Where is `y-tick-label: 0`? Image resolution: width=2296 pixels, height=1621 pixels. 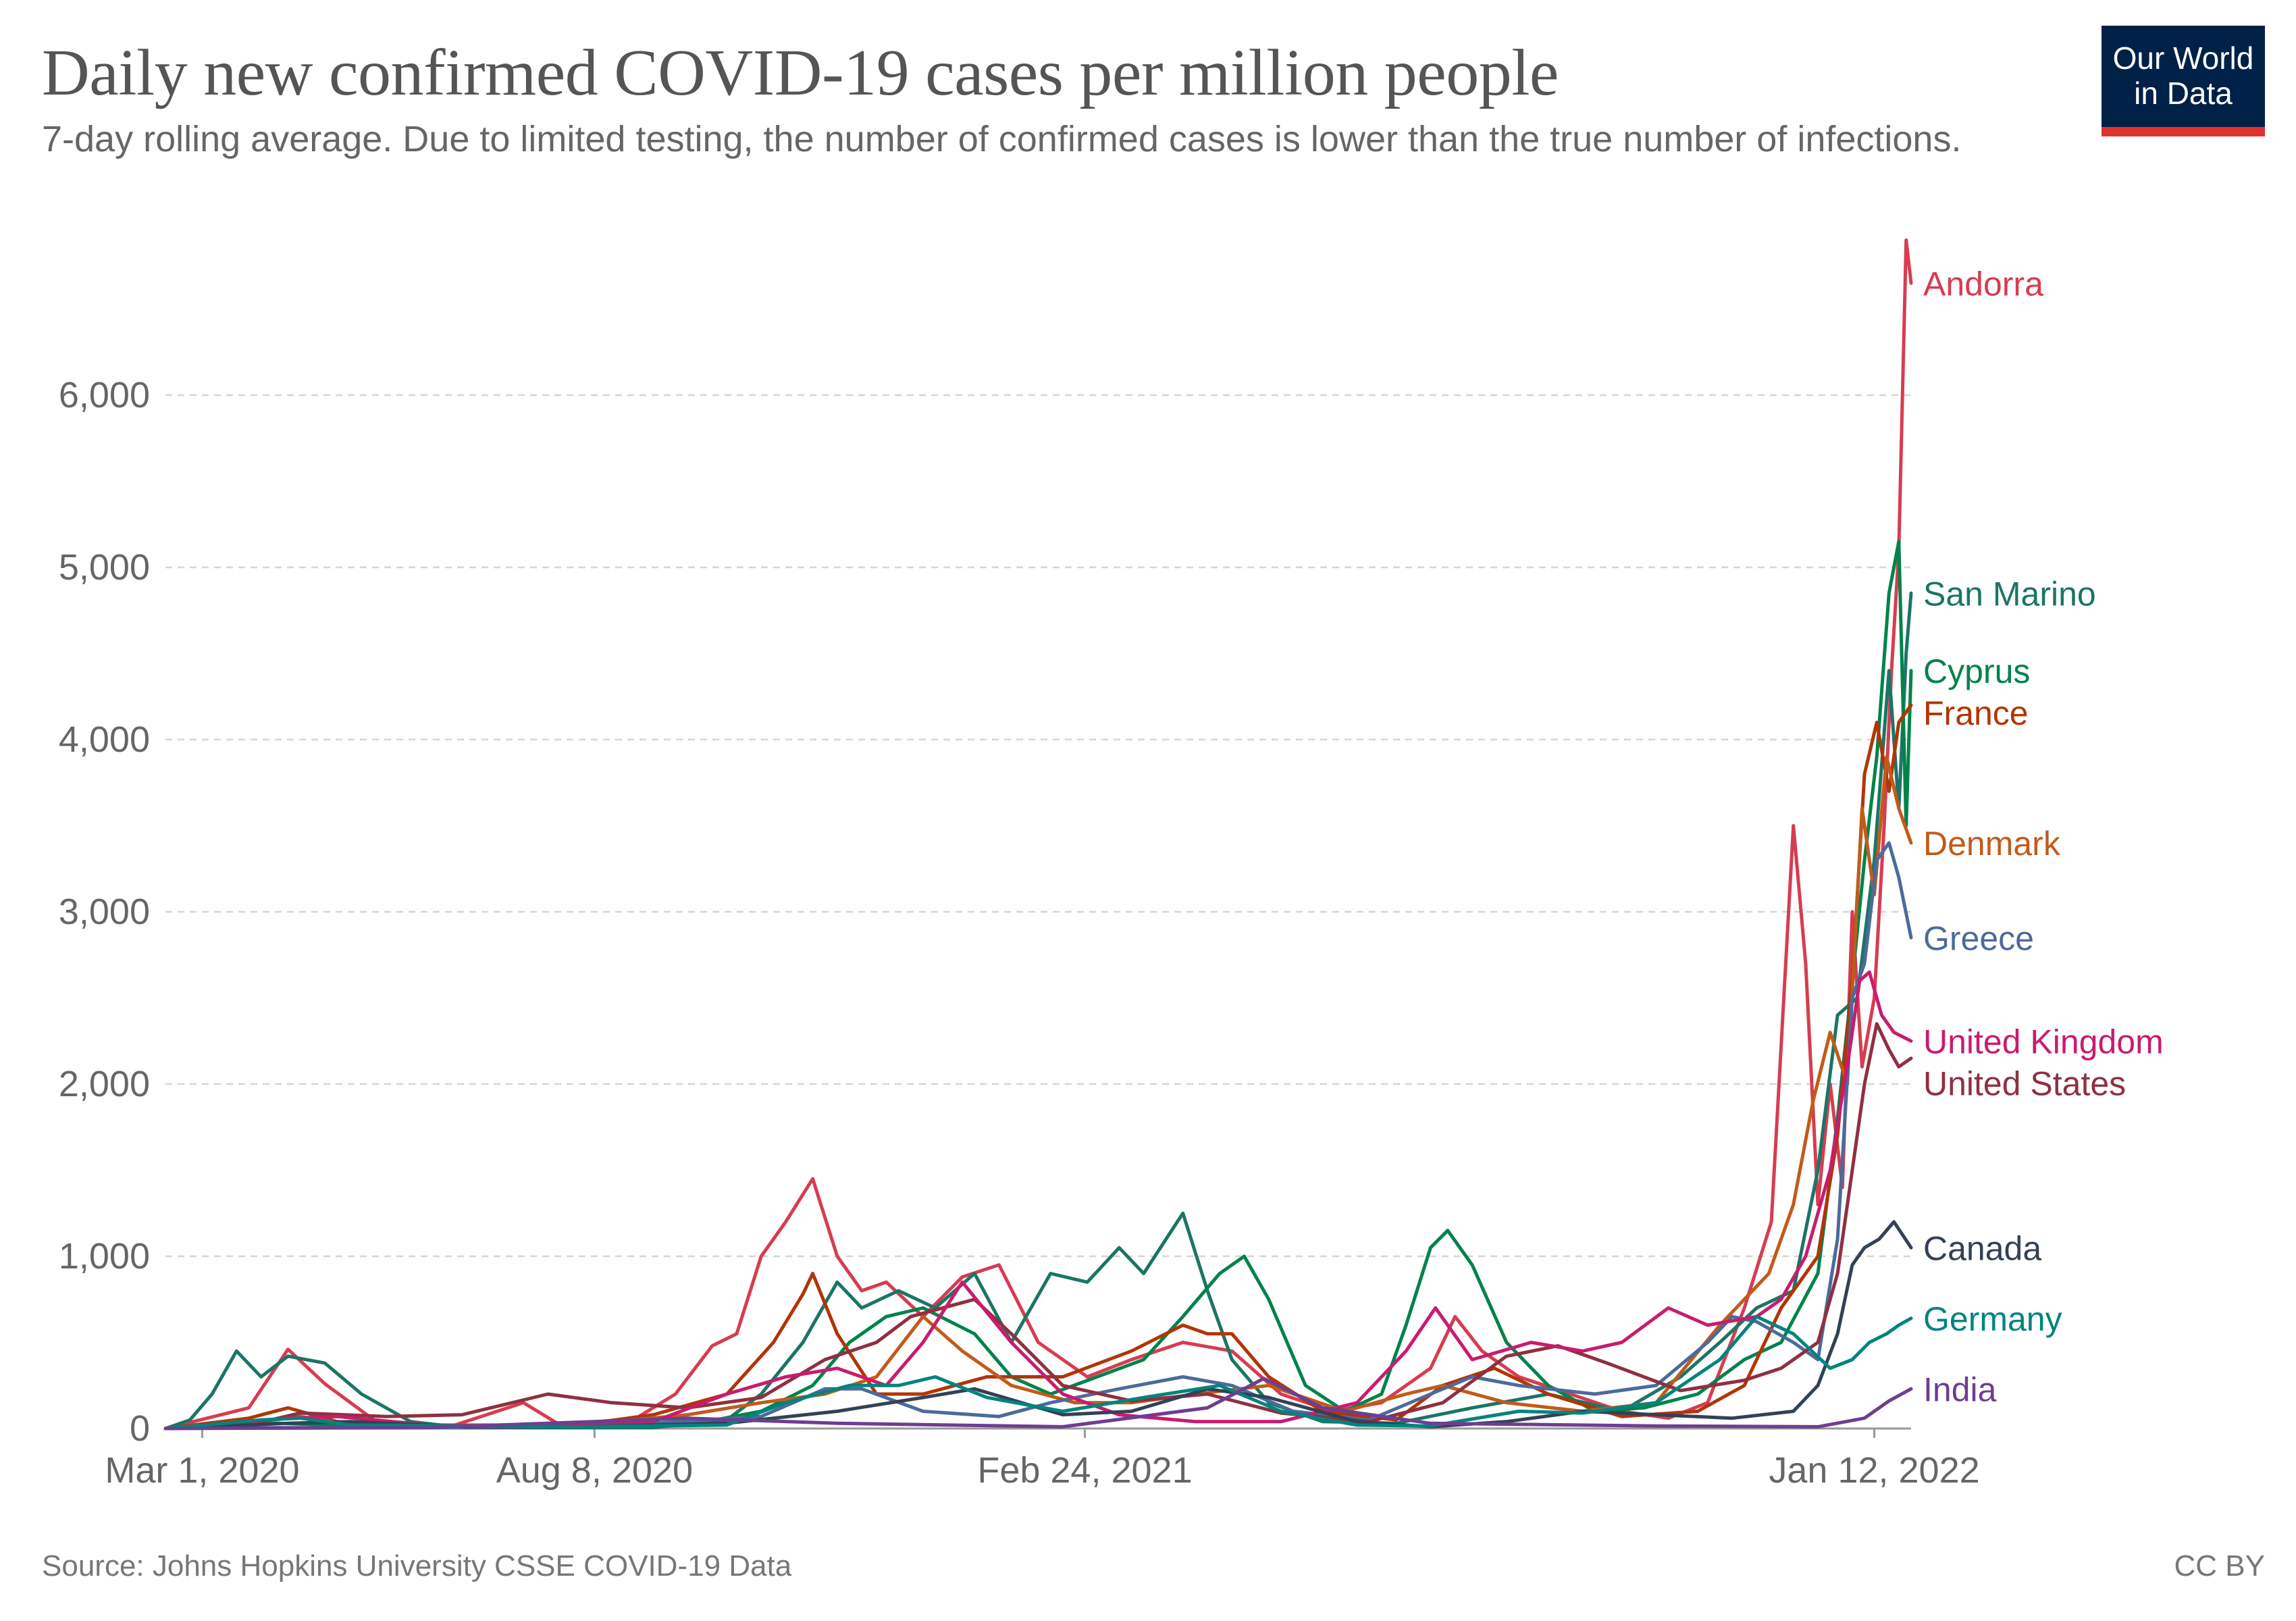
y-tick-label: 0 is located at coordinates (140, 1428).